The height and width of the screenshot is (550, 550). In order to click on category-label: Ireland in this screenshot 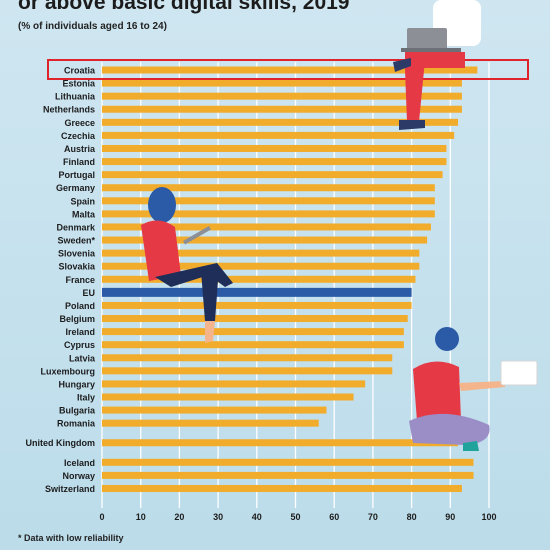, I will do `click(80, 332)`.